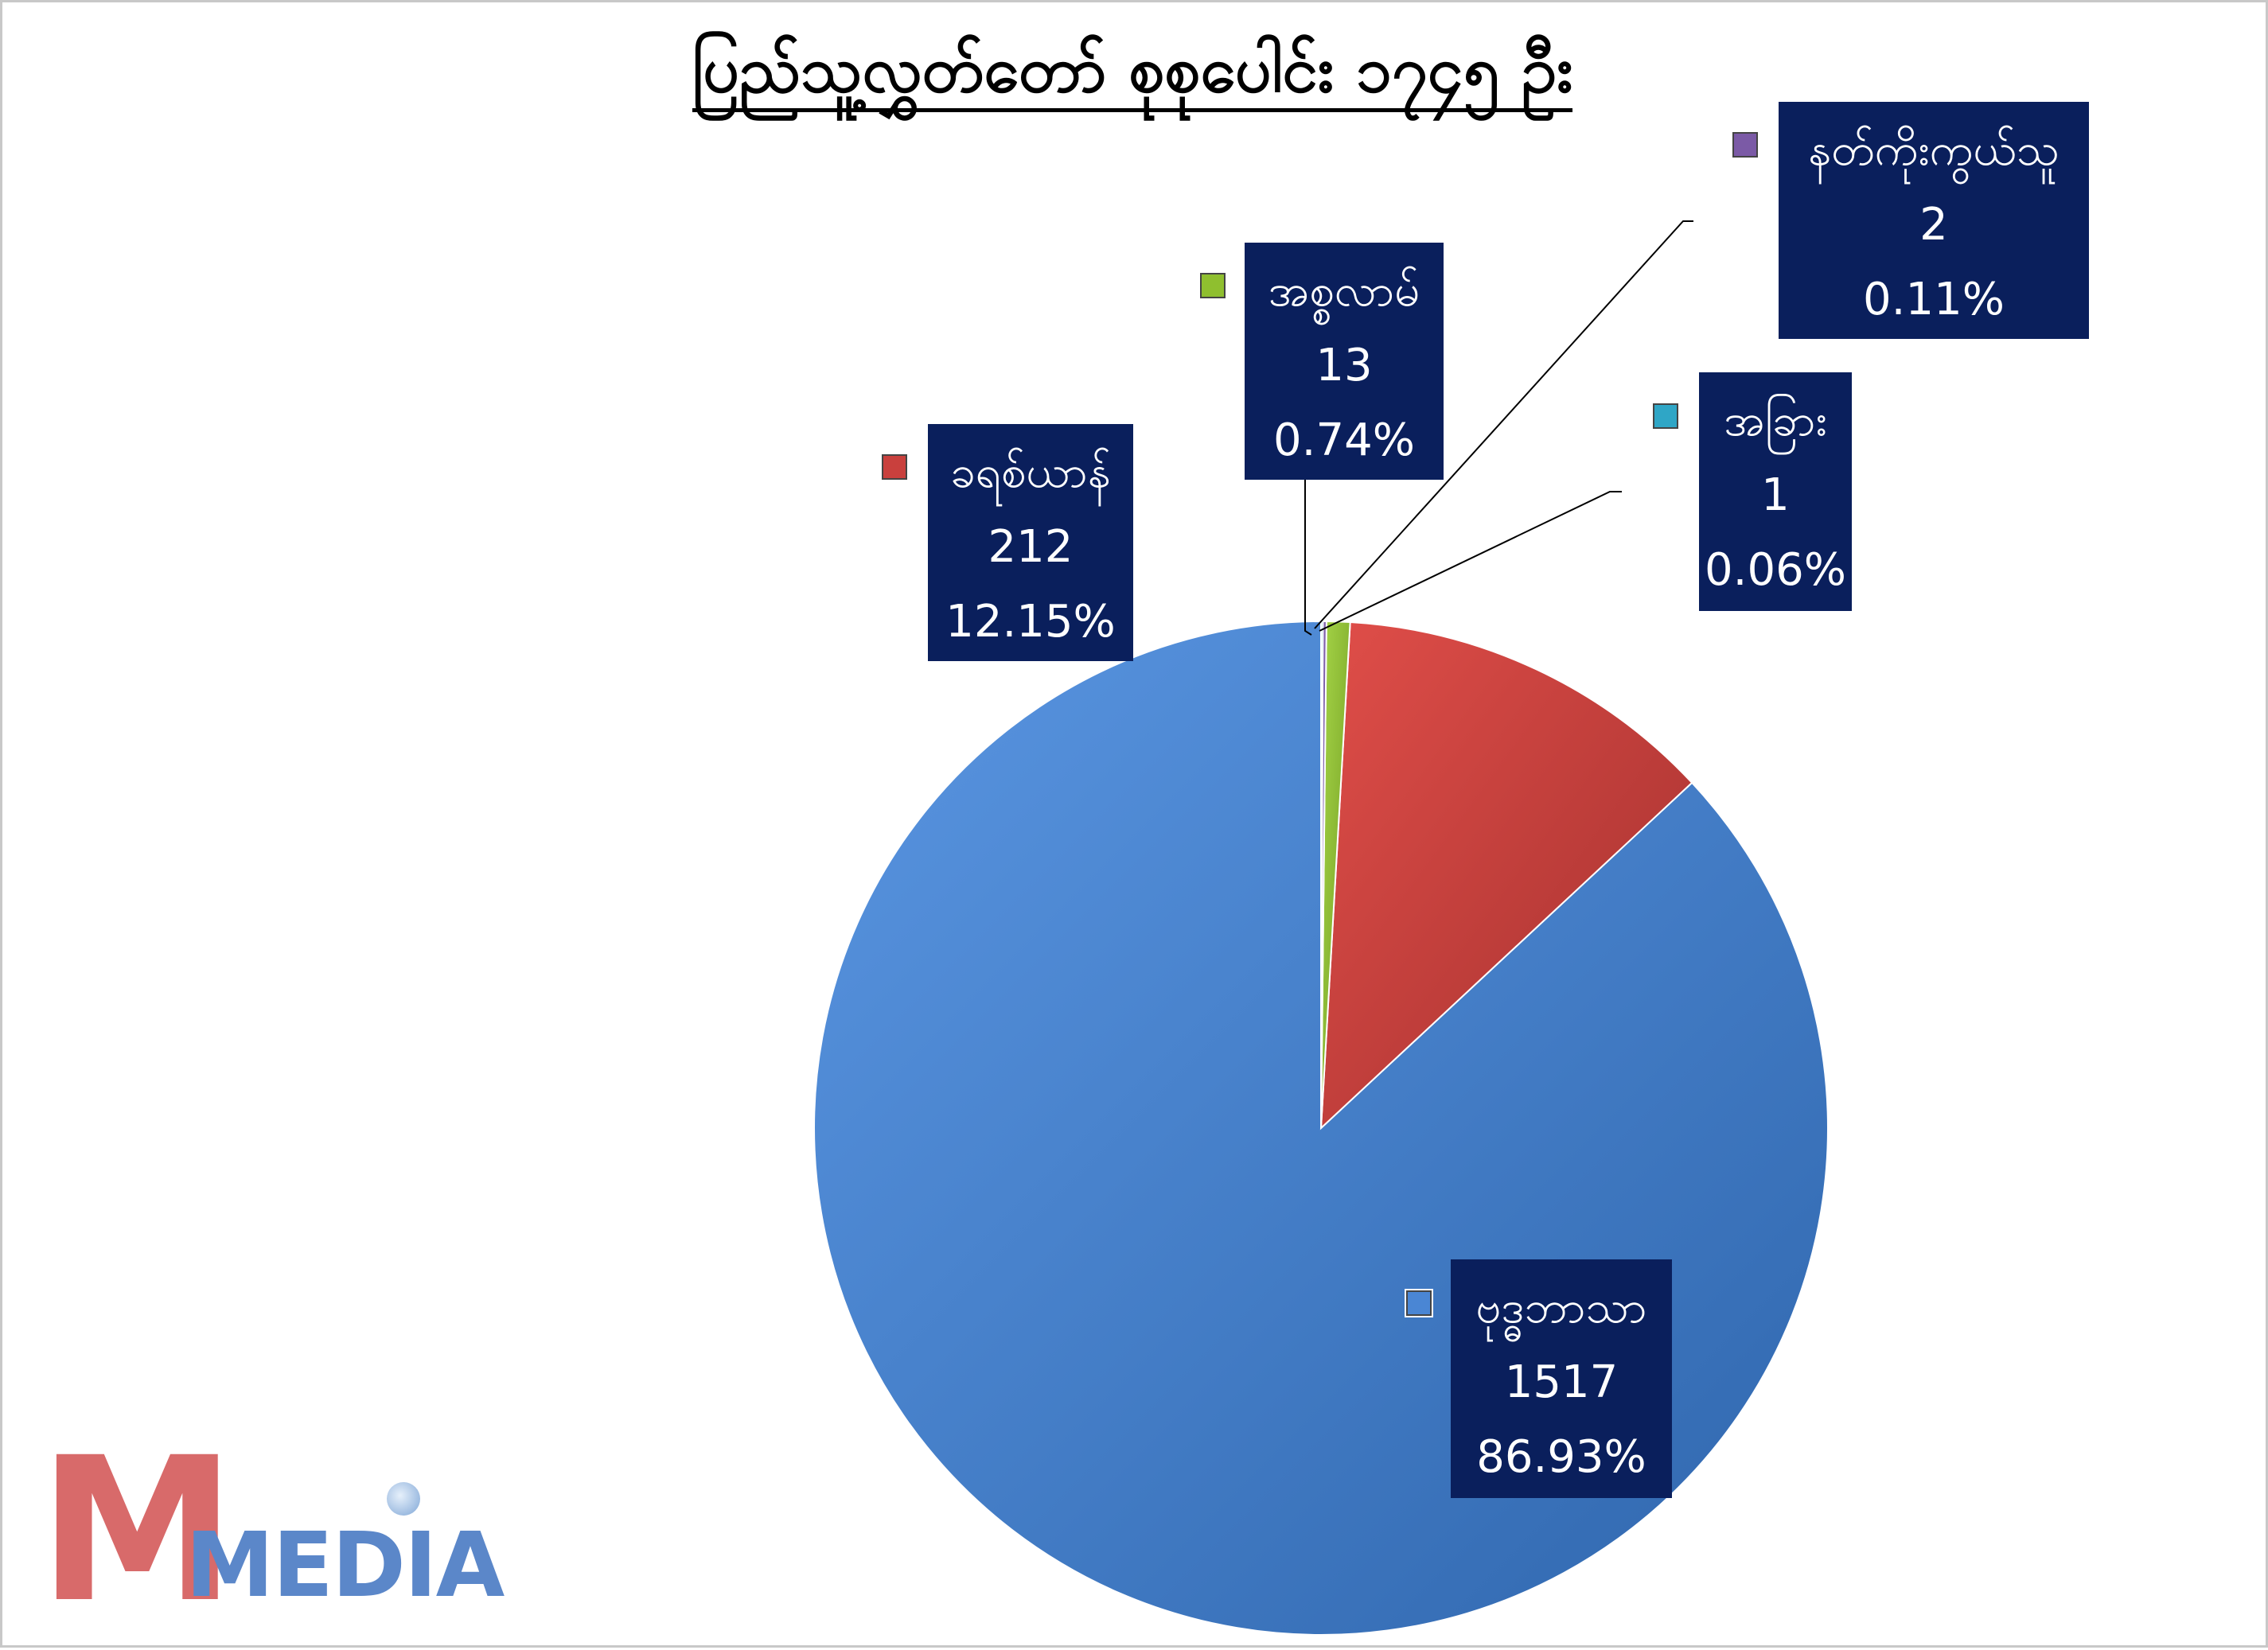  Describe the element at coordinates (1503, 425) in the screenshot. I see `leader-line-nat` at that location.